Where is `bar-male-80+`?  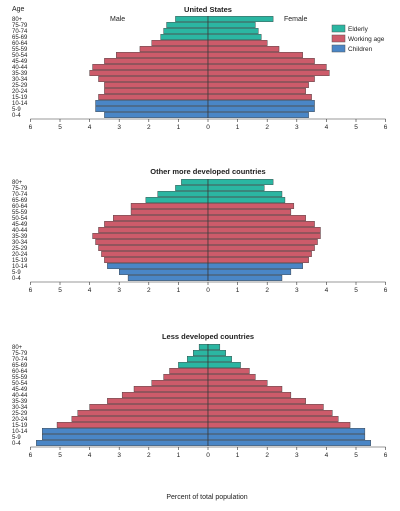
bar-male-80+ is located at coordinates (203, 347).